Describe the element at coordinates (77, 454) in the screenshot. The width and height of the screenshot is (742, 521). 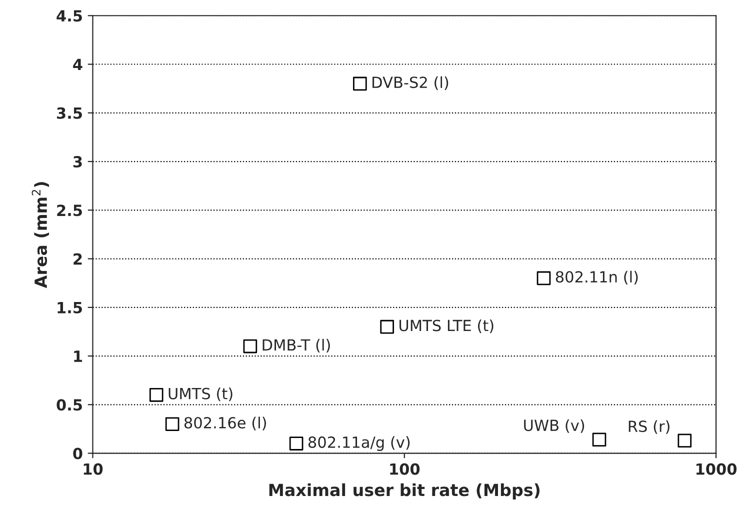
I see `y-tick-label: 0` at that location.